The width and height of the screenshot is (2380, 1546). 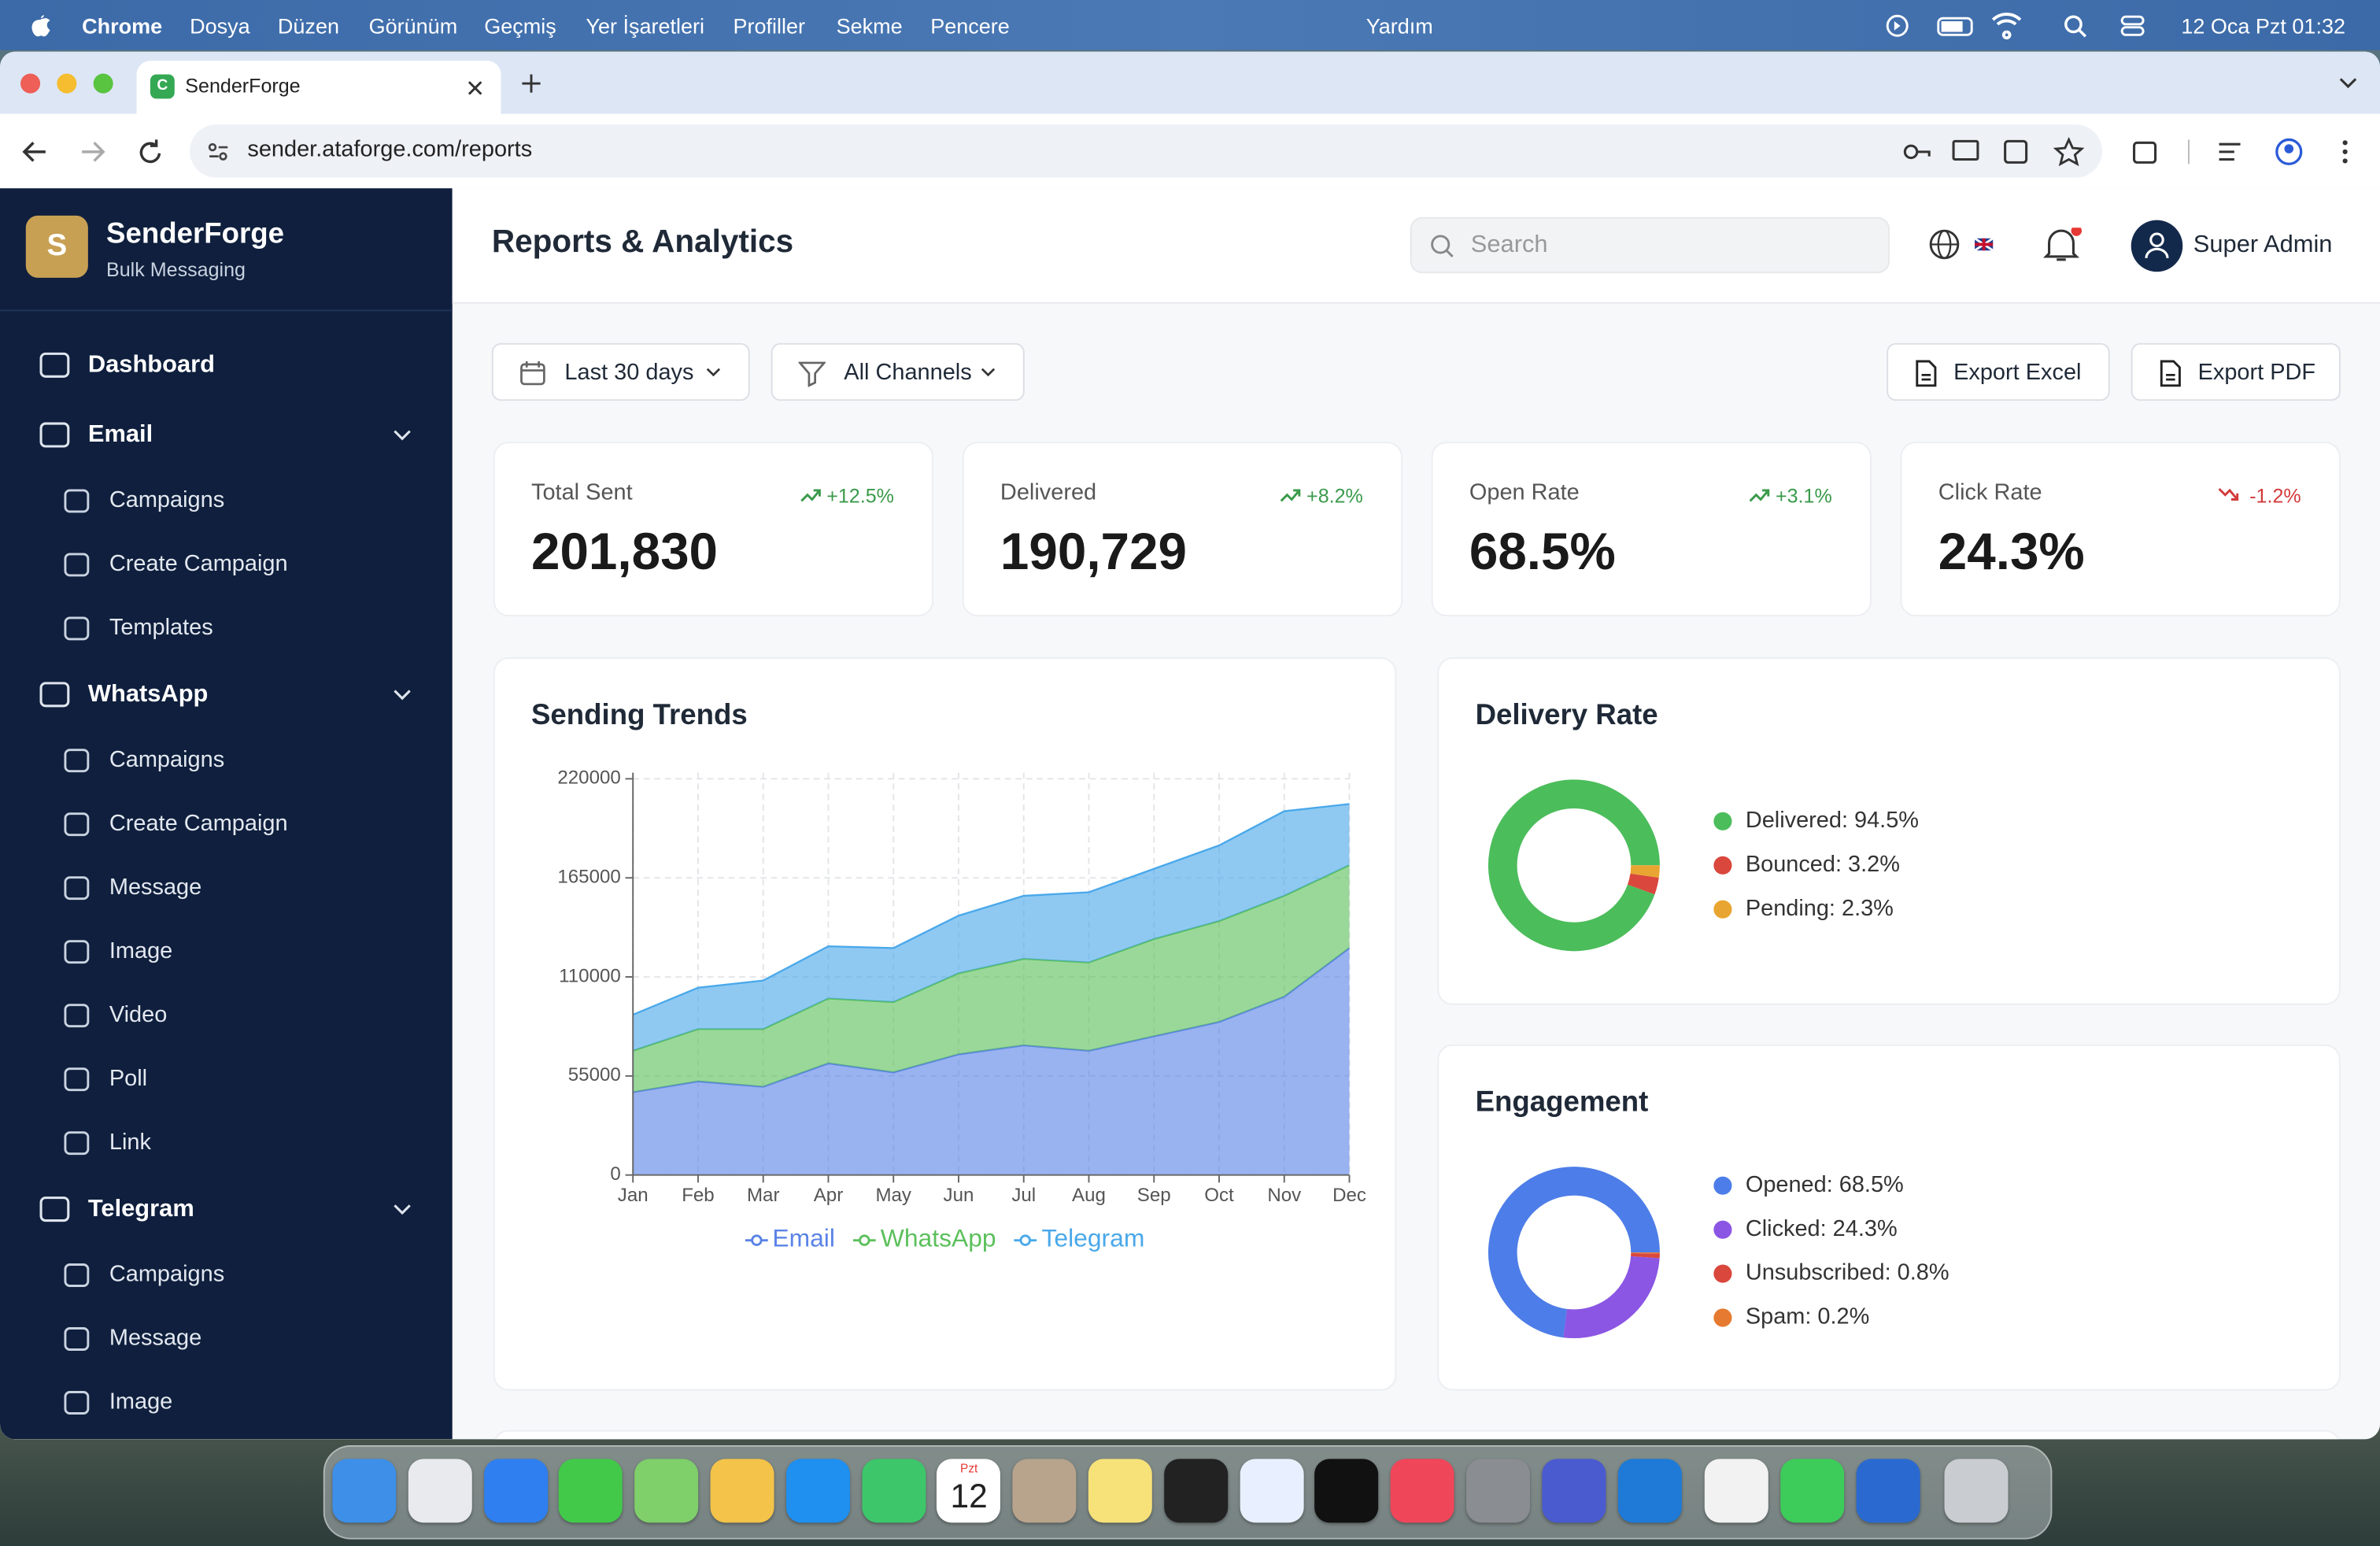 I want to click on user-name: Super Admin, so click(x=2263, y=245).